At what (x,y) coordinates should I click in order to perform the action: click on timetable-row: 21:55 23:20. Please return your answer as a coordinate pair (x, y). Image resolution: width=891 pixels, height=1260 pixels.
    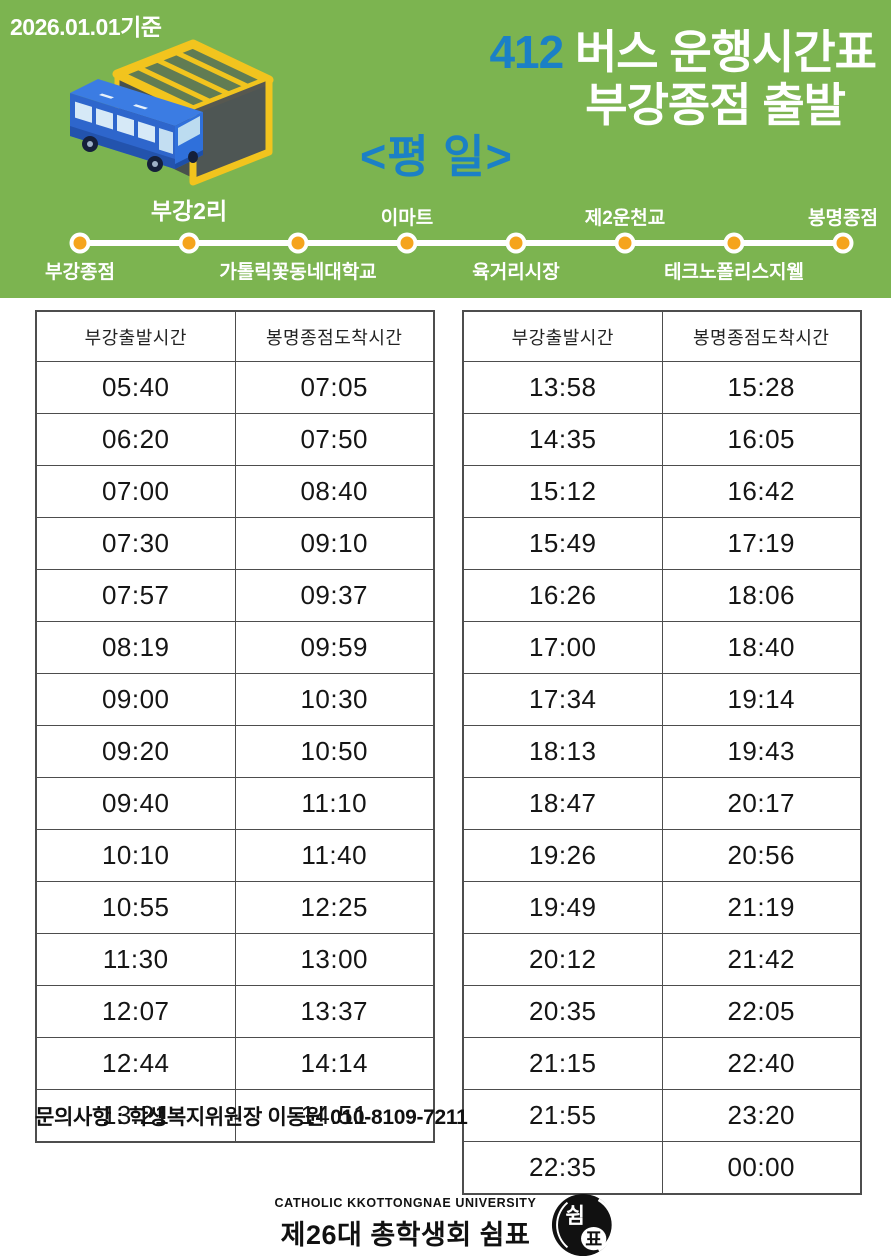
    Looking at the image, I should click on (662, 1115).